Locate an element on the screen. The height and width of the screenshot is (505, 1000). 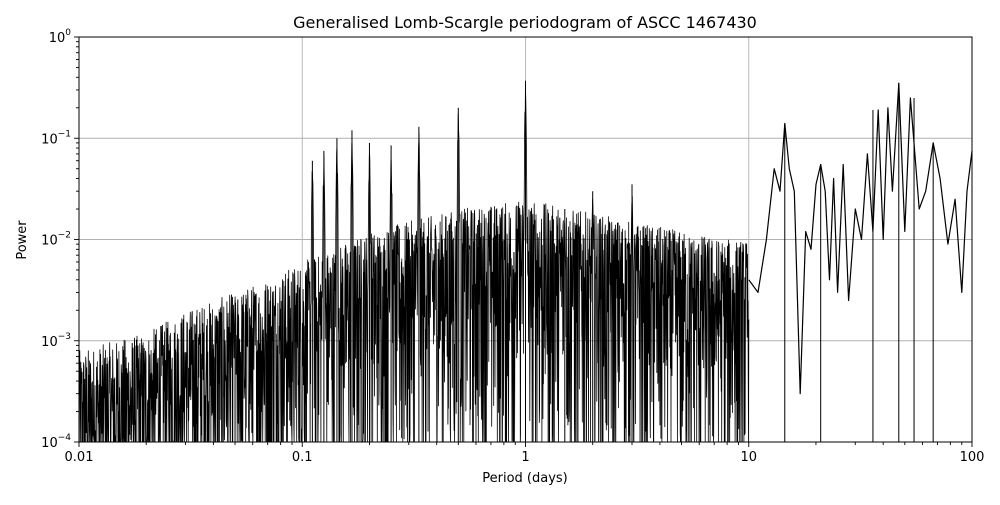
x-tick-label: 100 is located at coordinates (972, 457).